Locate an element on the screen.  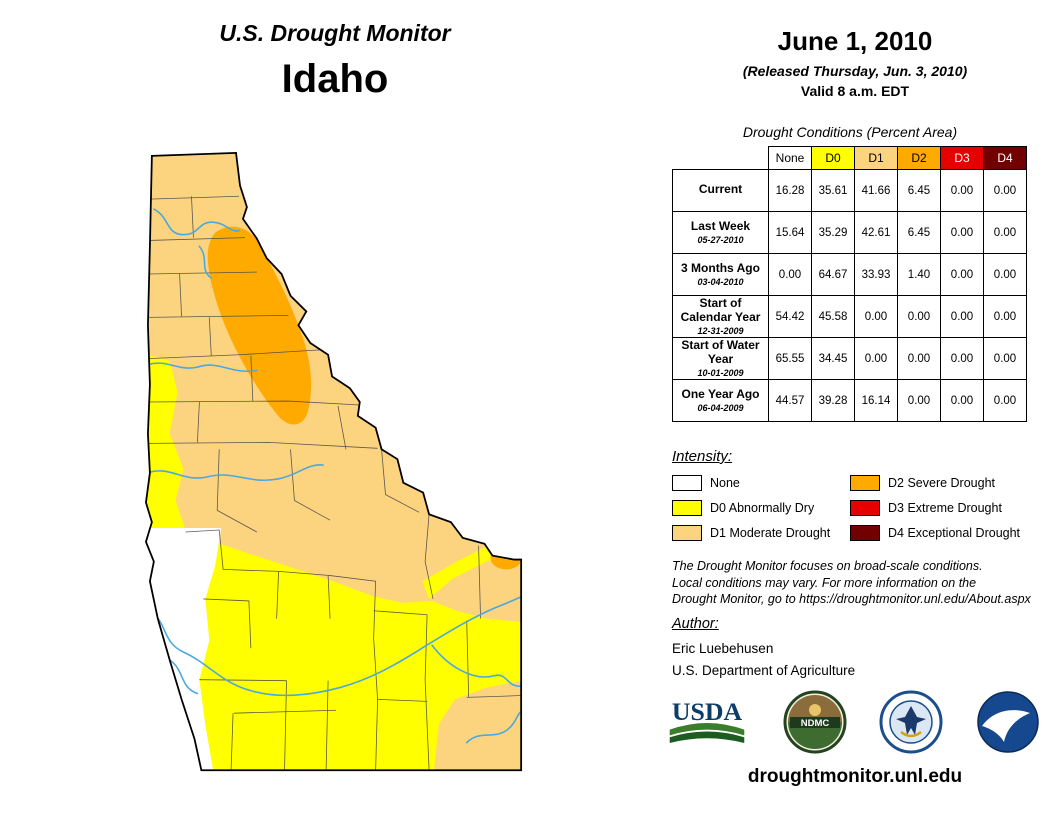
table-header-row: None D0 D1 D2 D3 D4 is located at coordinates (849, 158).